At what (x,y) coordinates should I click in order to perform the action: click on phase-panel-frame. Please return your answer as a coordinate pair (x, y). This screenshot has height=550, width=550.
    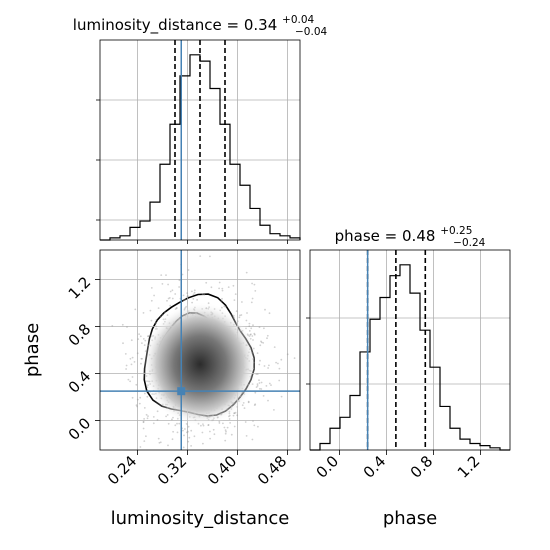
    Looking at the image, I should click on (410, 350).